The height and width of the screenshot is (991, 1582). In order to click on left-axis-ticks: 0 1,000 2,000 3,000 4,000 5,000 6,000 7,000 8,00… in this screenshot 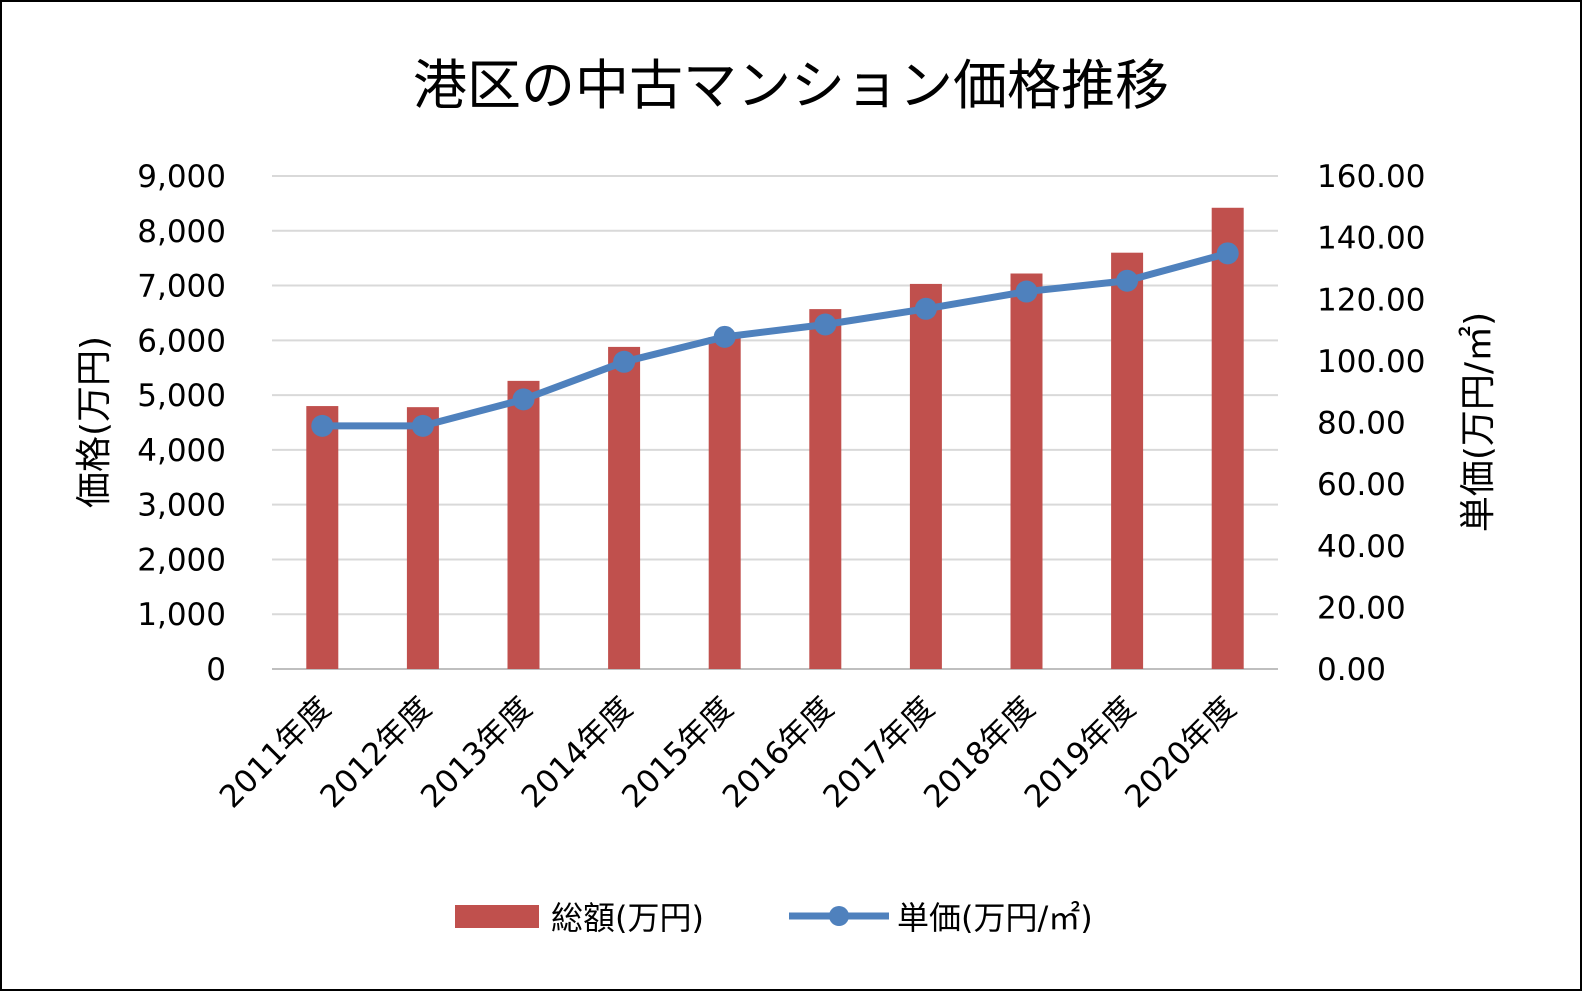, I will do `click(181, 423)`.